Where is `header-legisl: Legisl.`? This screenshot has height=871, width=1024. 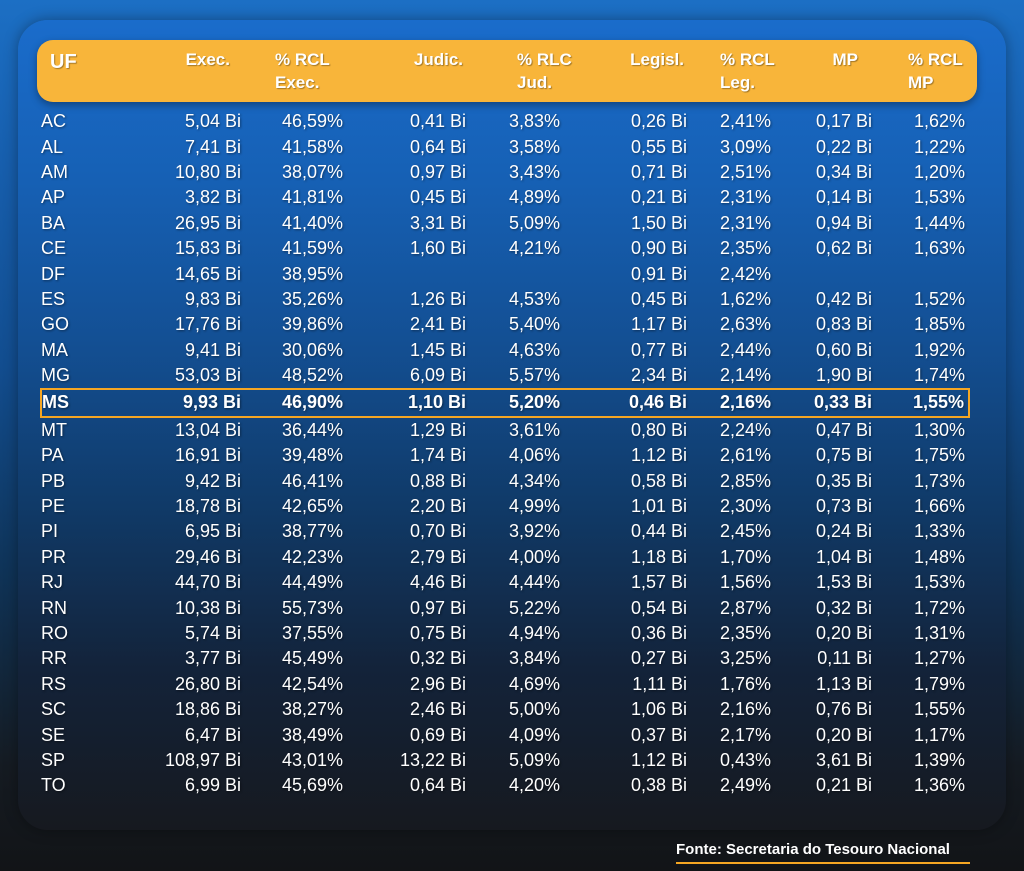 header-legisl: Legisl. is located at coordinates (657, 59).